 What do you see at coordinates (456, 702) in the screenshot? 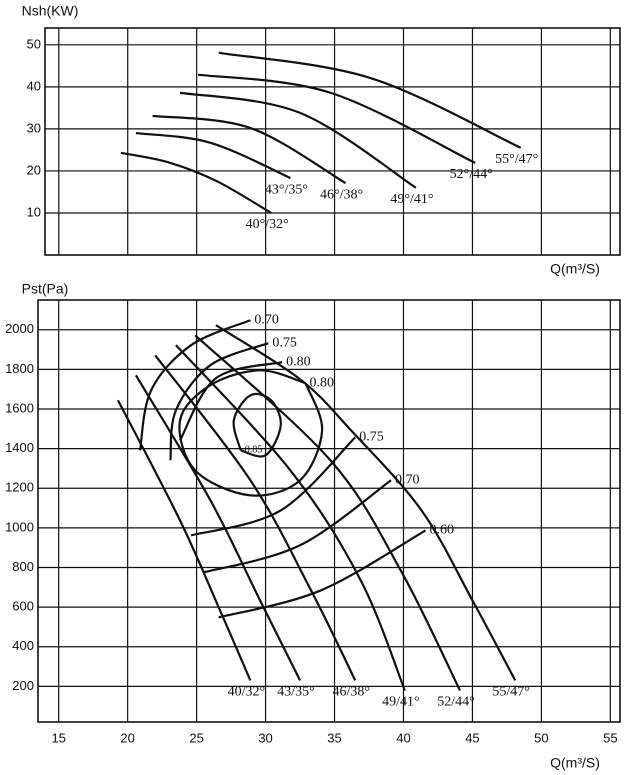
I see `curve-label: 52/44°` at bounding box center [456, 702].